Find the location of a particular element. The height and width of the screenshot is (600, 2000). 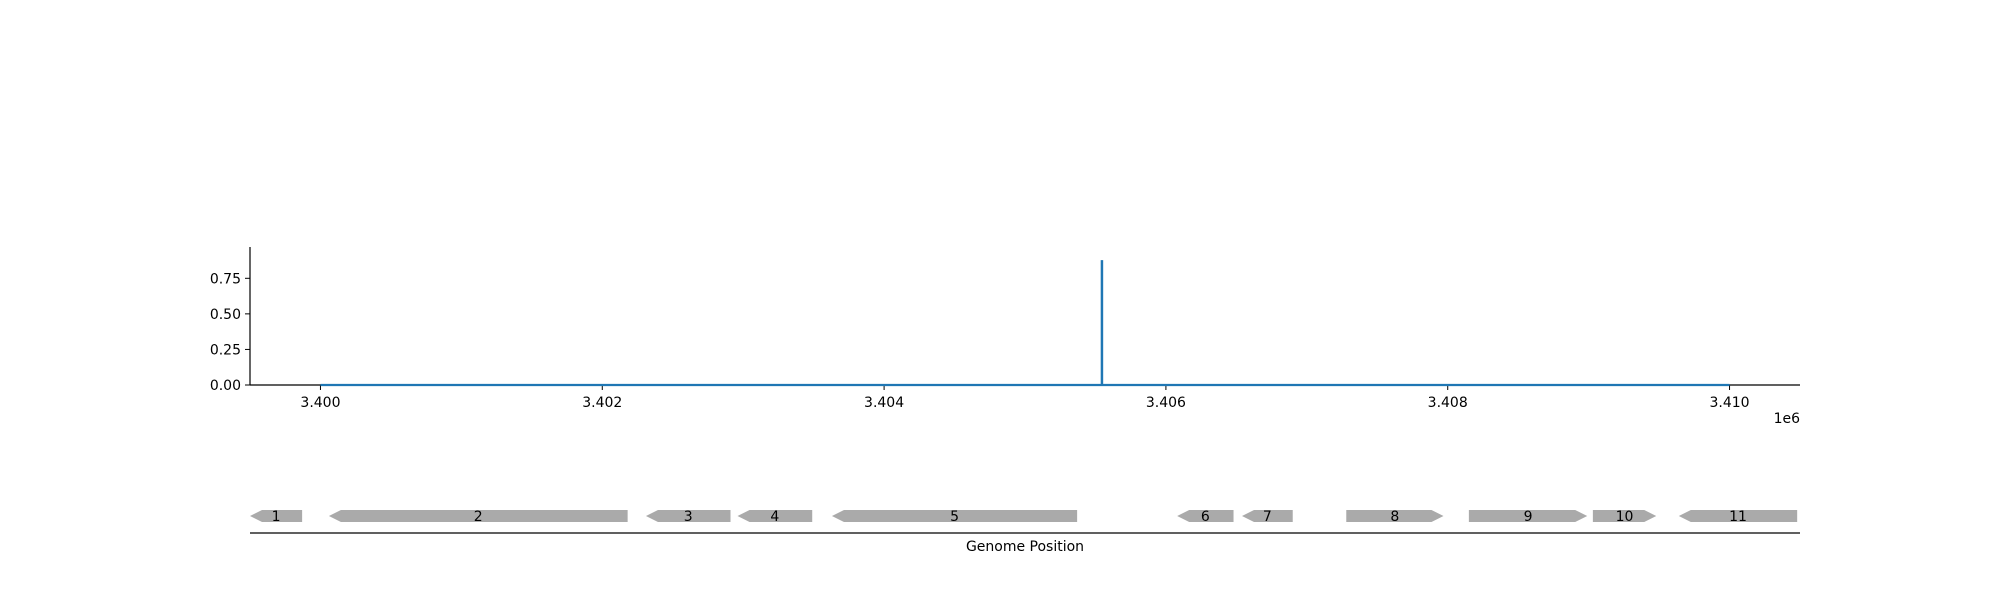

gene-label: 9 is located at coordinates (1528, 517).